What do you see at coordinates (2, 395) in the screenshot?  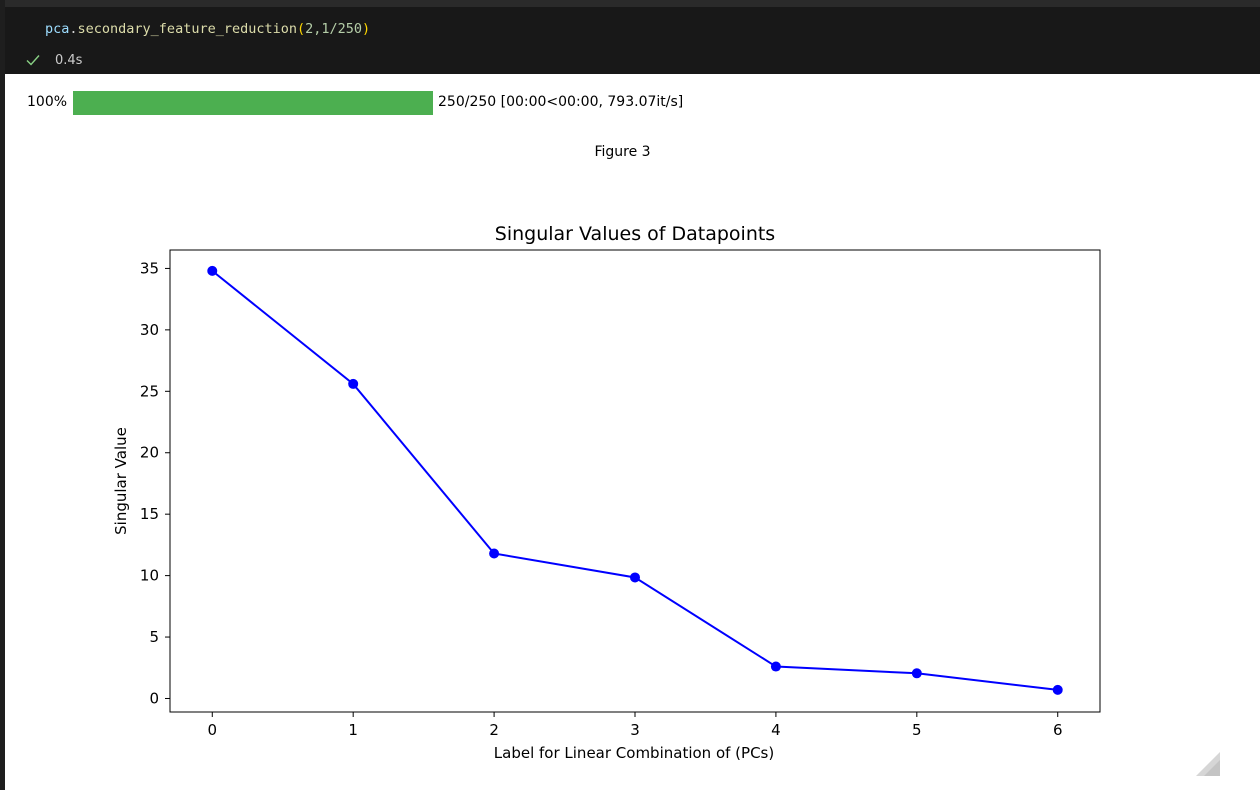 I see `window-left-edge` at bounding box center [2, 395].